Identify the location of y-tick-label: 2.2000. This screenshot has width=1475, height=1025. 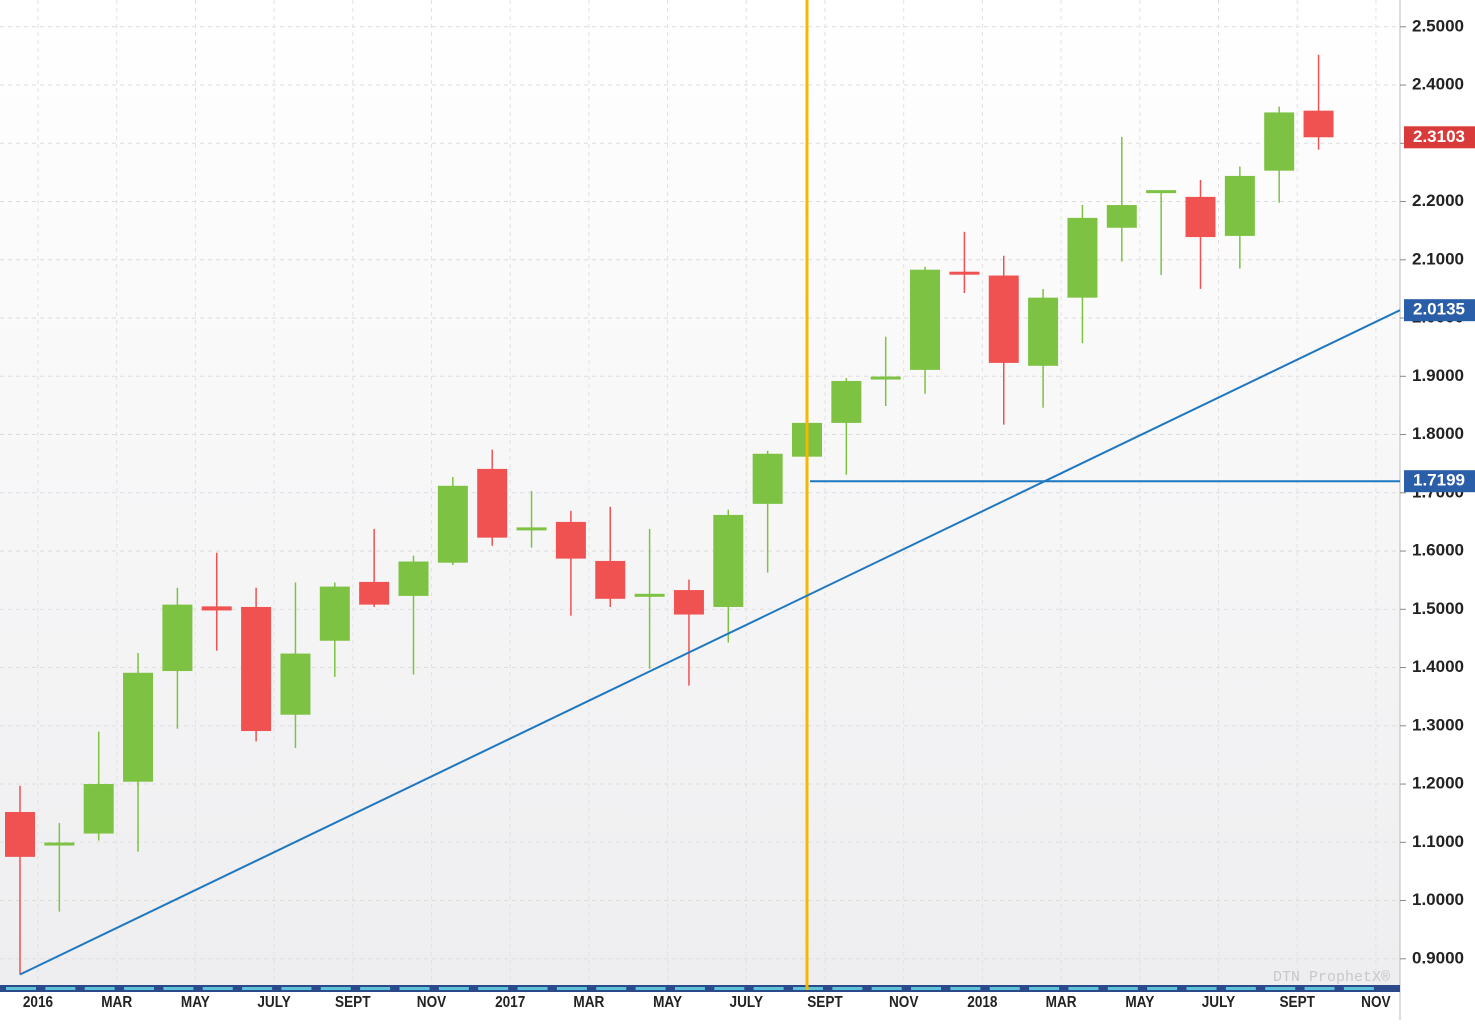
(1438, 200).